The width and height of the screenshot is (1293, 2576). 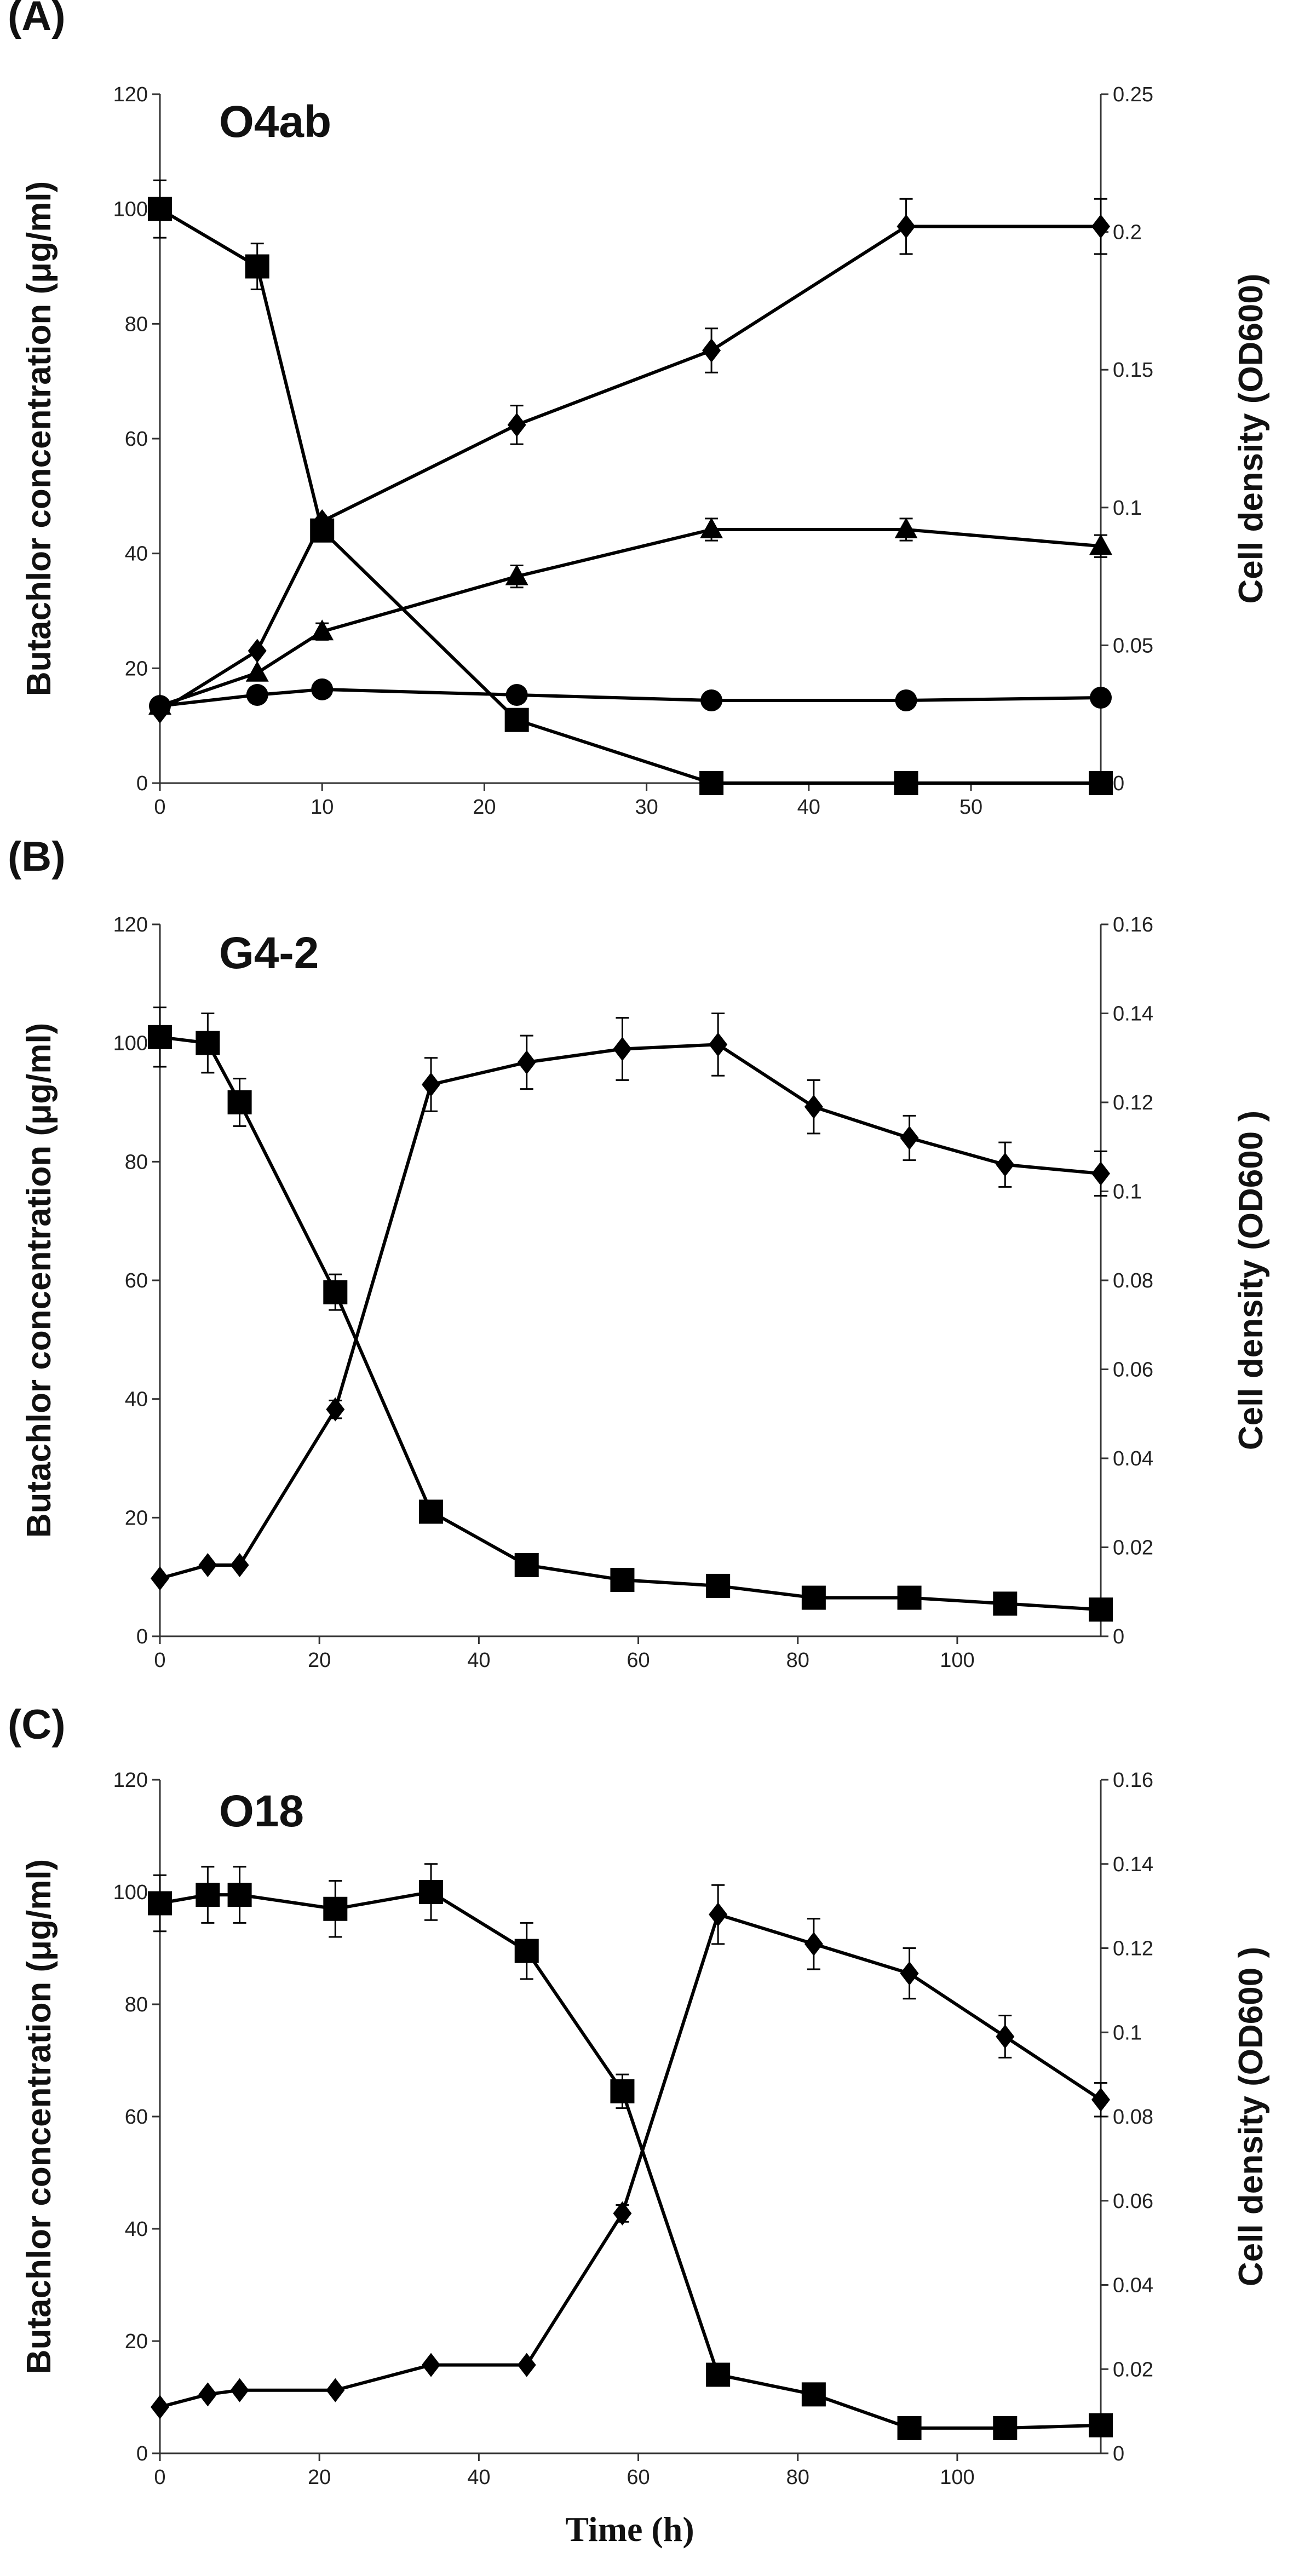 I want to click on x-tick-label: 0, so click(x=160, y=1660).